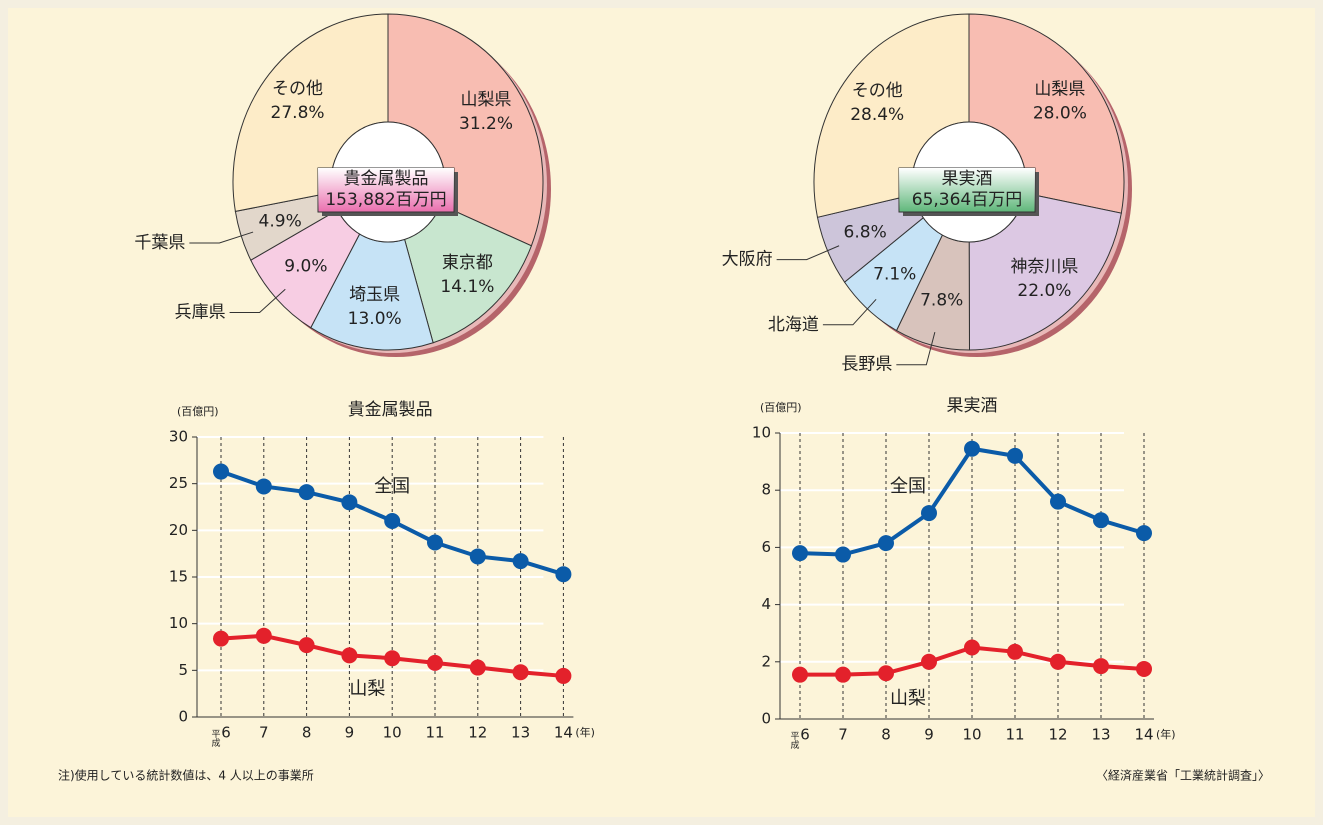  I want to click on slice-name: 北海道, so click(793, 325).